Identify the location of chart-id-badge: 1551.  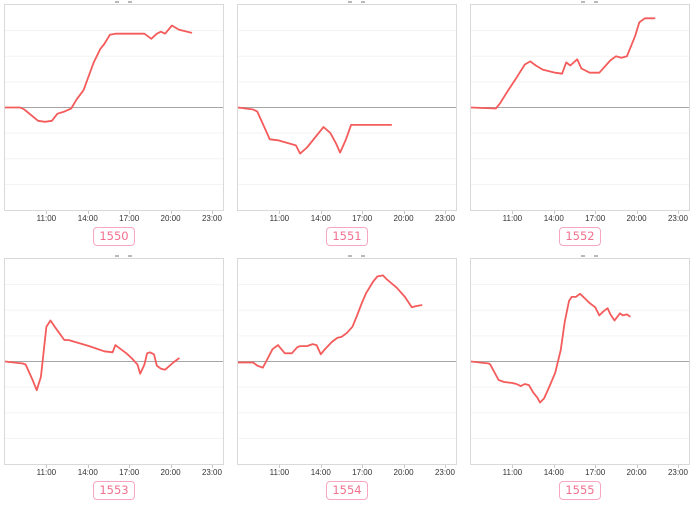
(347, 236).